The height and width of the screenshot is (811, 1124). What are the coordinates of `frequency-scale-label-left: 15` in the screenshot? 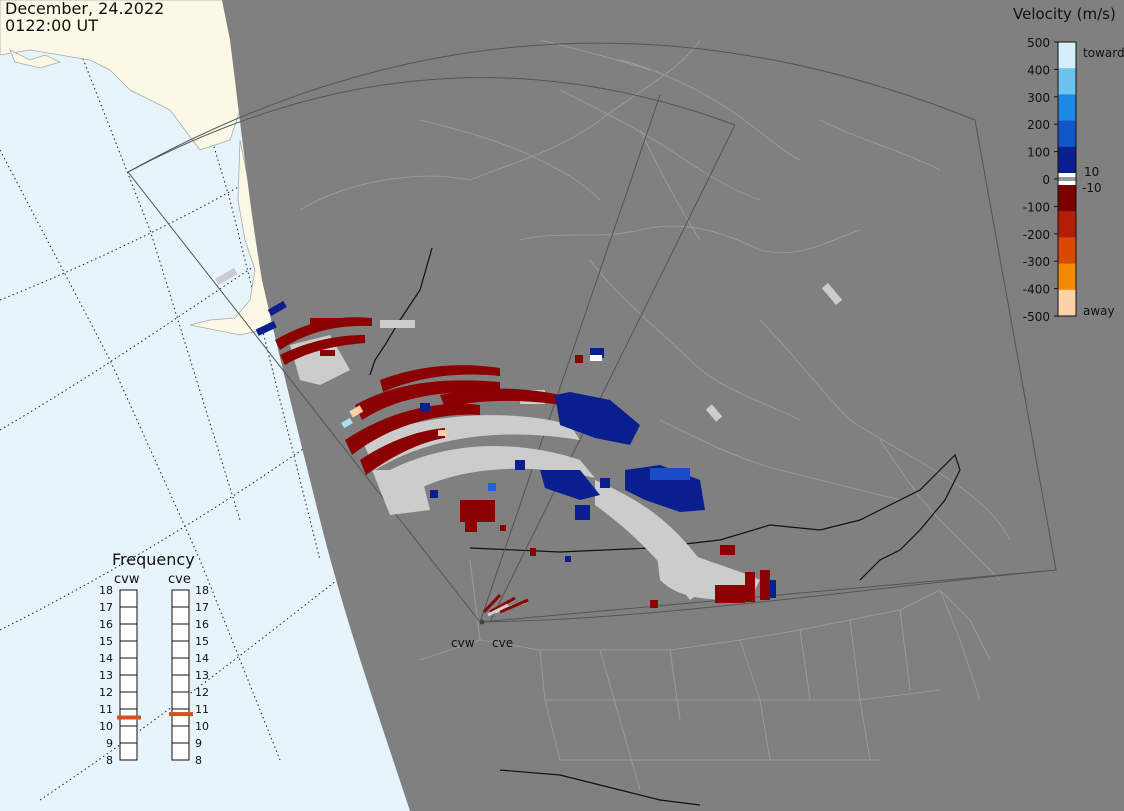 It's located at (106, 641).